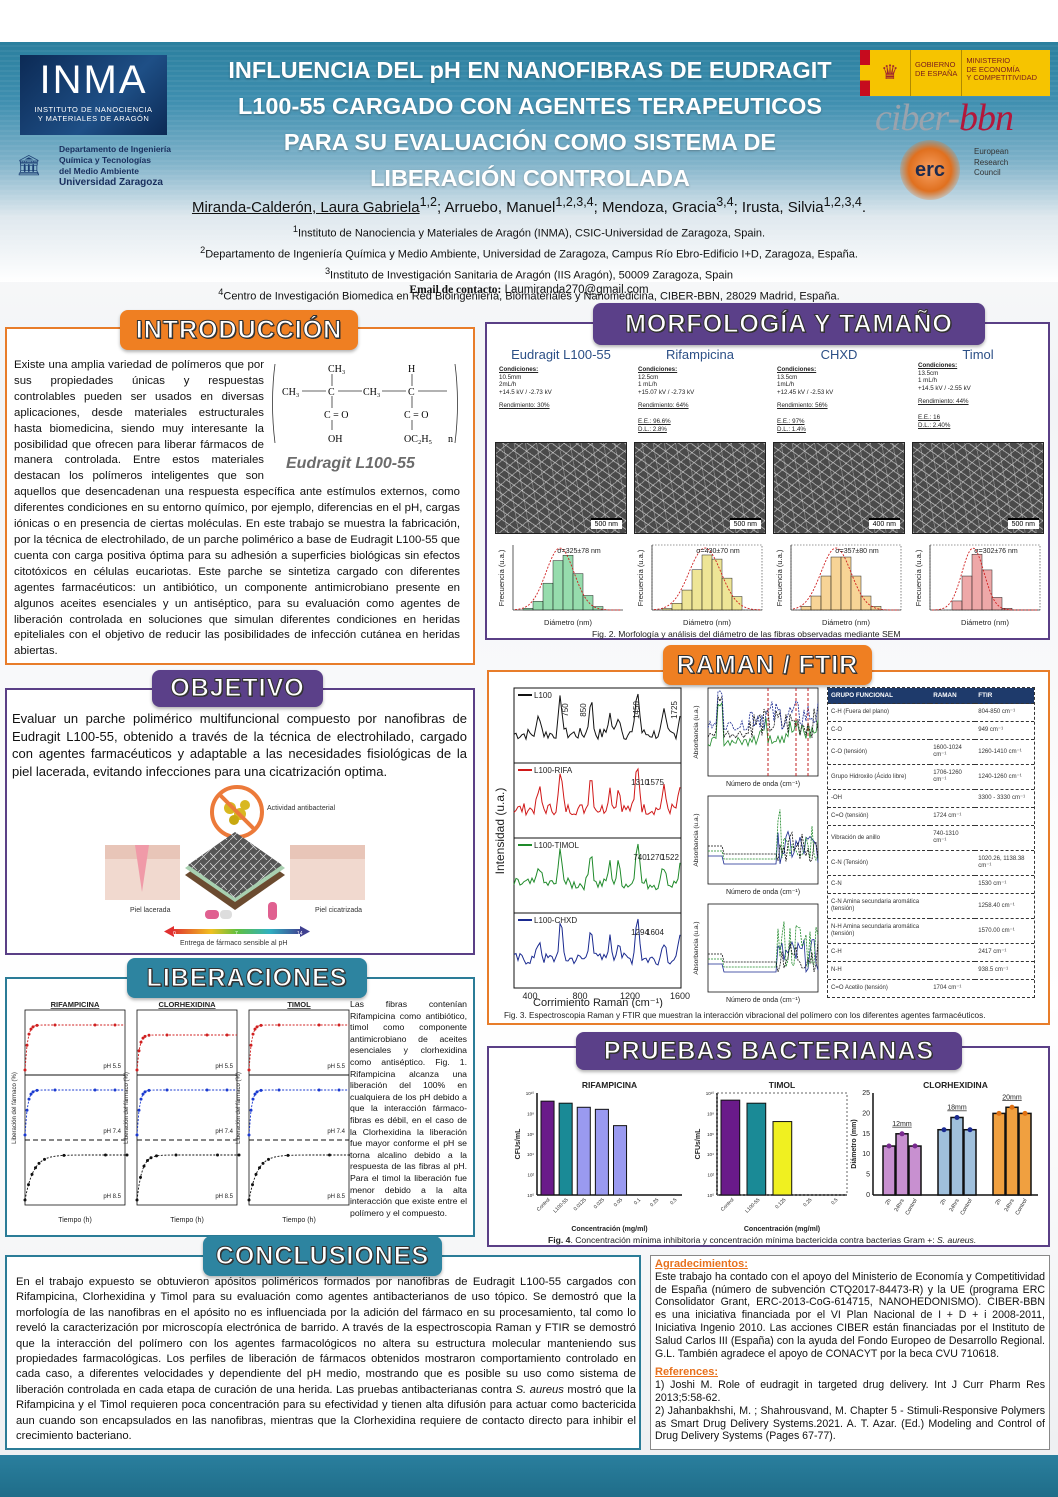 Image resolution: width=1058 pixels, height=1497 pixels. What do you see at coordinates (648, 377) in the screenshot?
I see `condition-value: 12.5cm` at bounding box center [648, 377].